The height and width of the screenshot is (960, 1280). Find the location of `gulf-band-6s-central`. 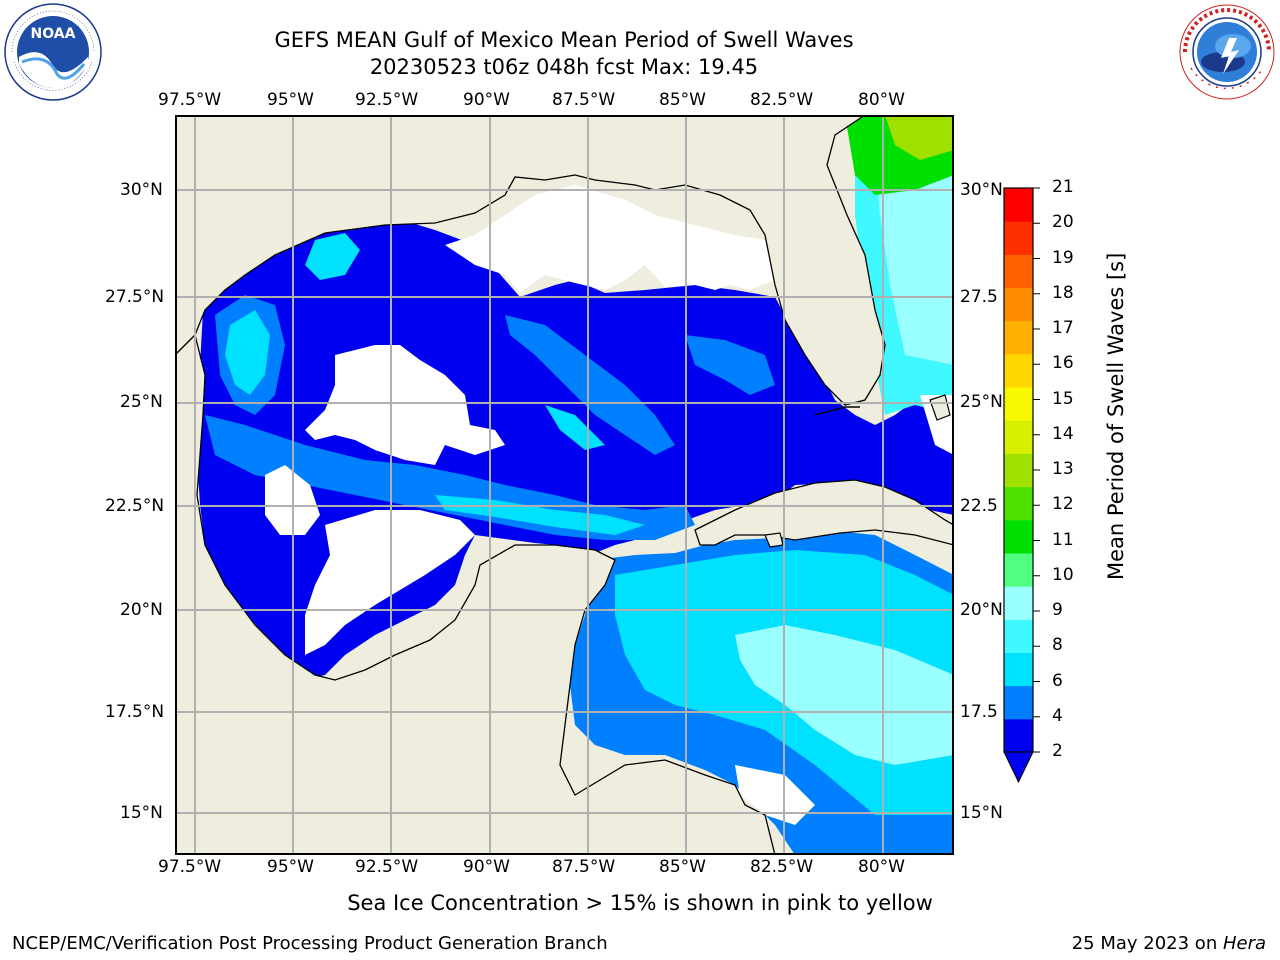

gulf-band-6s-central is located at coordinates (575, 427).